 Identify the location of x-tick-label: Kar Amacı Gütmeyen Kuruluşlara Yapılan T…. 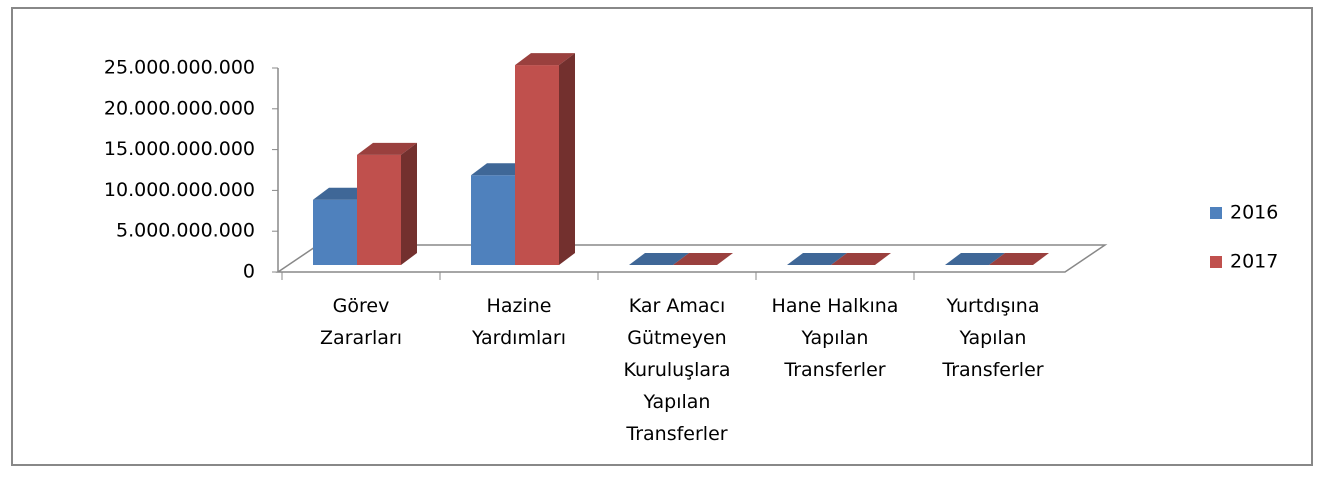
(677, 370).